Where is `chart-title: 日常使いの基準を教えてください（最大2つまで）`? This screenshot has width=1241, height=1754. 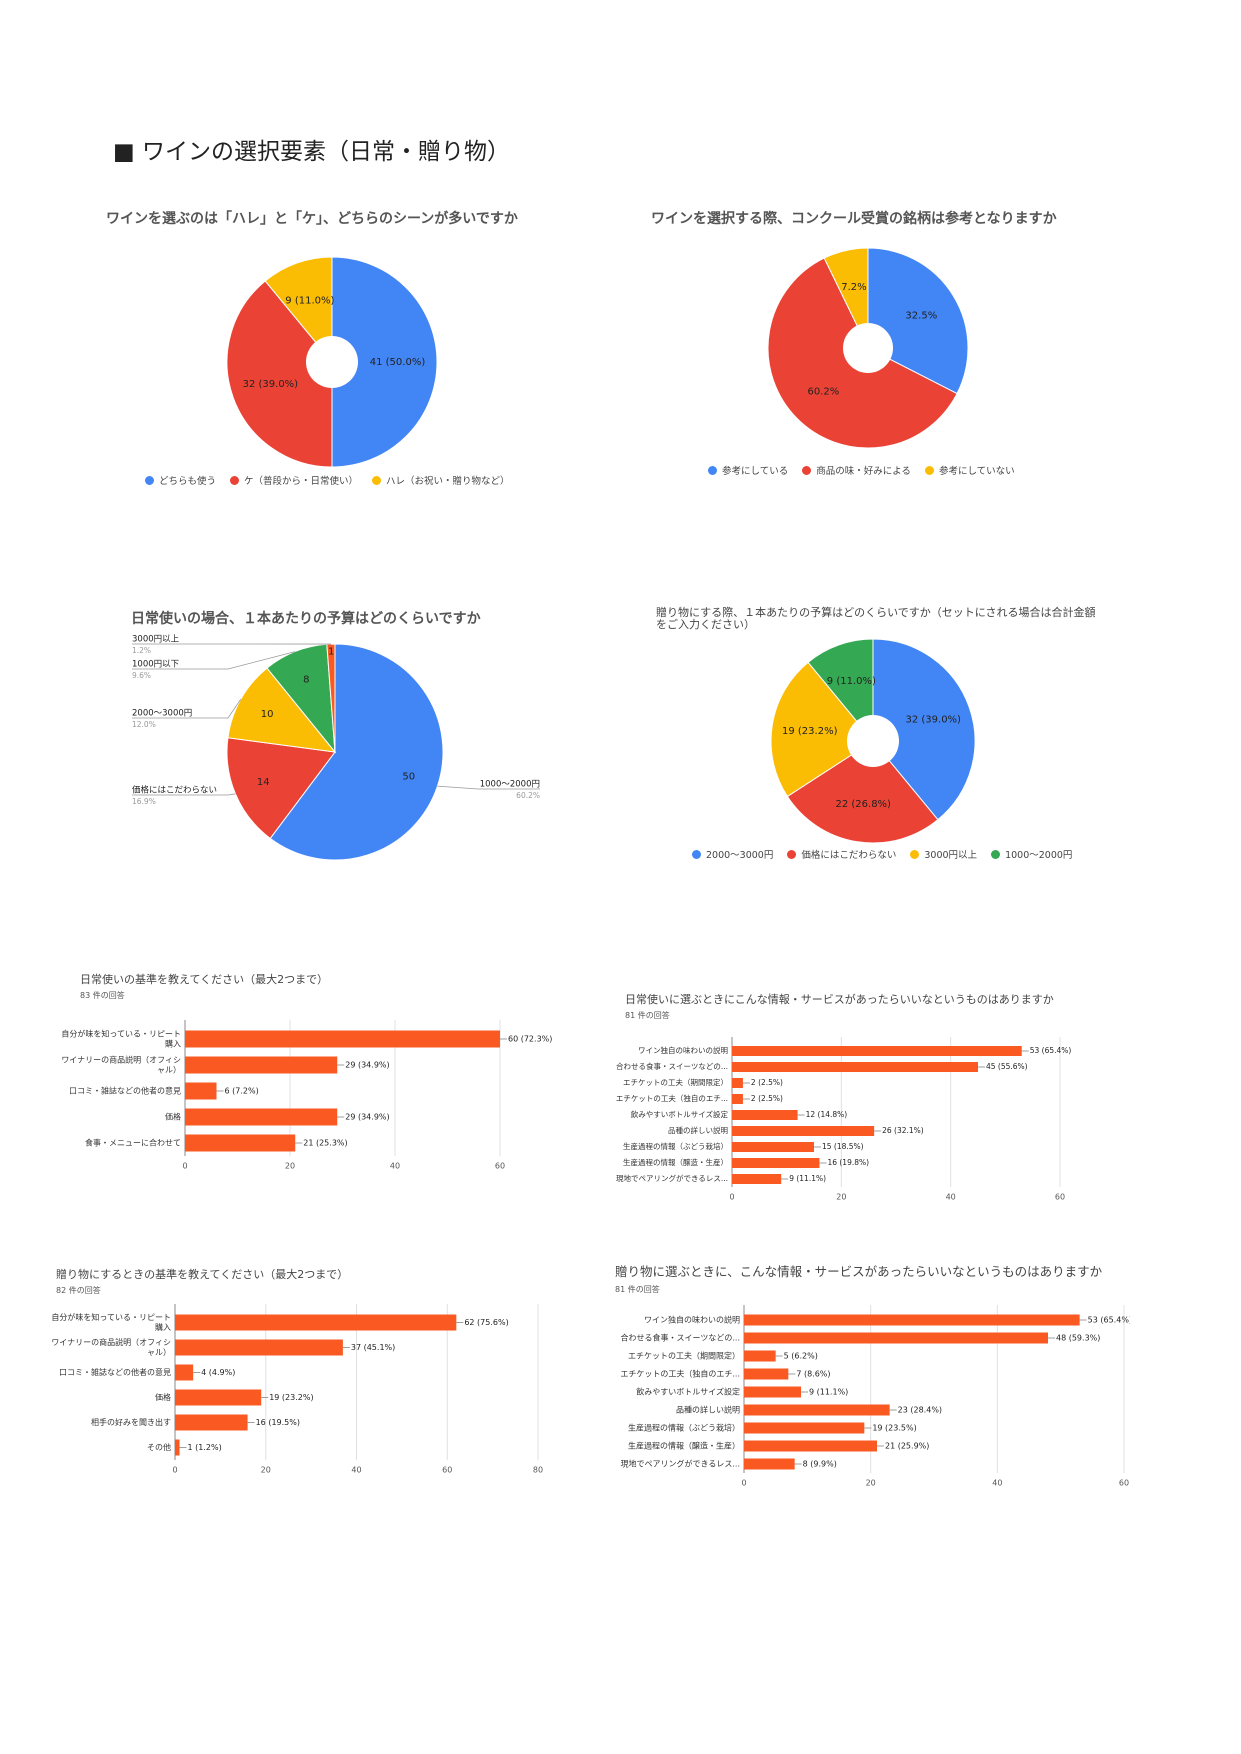 chart-title: 日常使いの基準を教えてください（最大2つまで） is located at coordinates (204, 979).